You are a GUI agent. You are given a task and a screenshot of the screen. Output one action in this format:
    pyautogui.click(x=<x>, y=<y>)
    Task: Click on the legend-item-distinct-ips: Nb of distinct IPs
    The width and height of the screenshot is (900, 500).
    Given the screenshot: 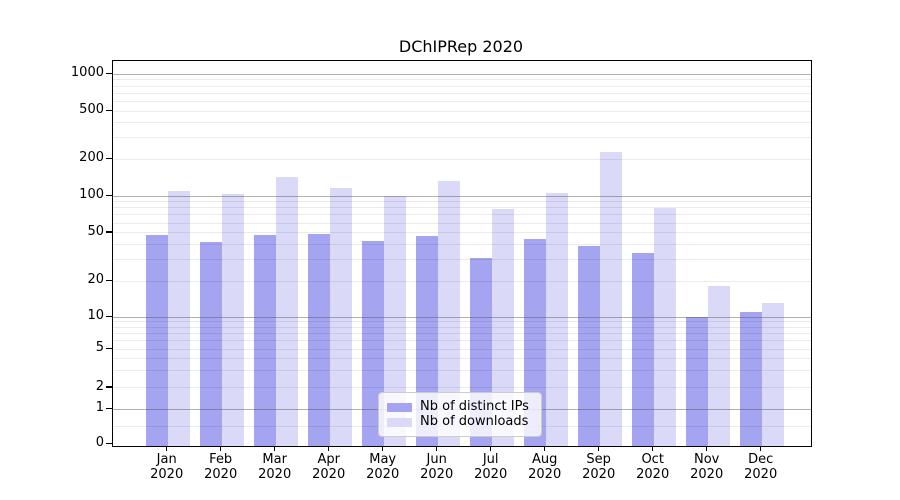 What is the action you would take?
    pyautogui.click(x=459, y=407)
    